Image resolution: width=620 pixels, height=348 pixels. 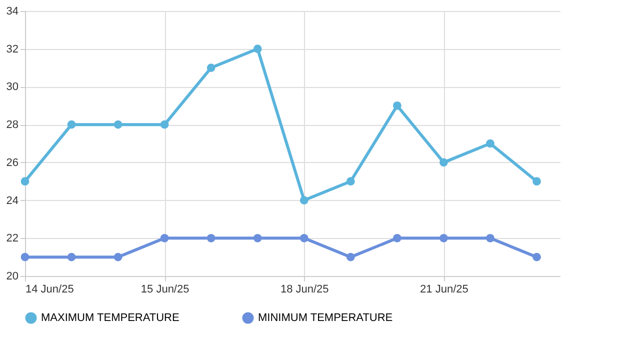 I want to click on y-tick-label: 28, so click(x=12, y=125).